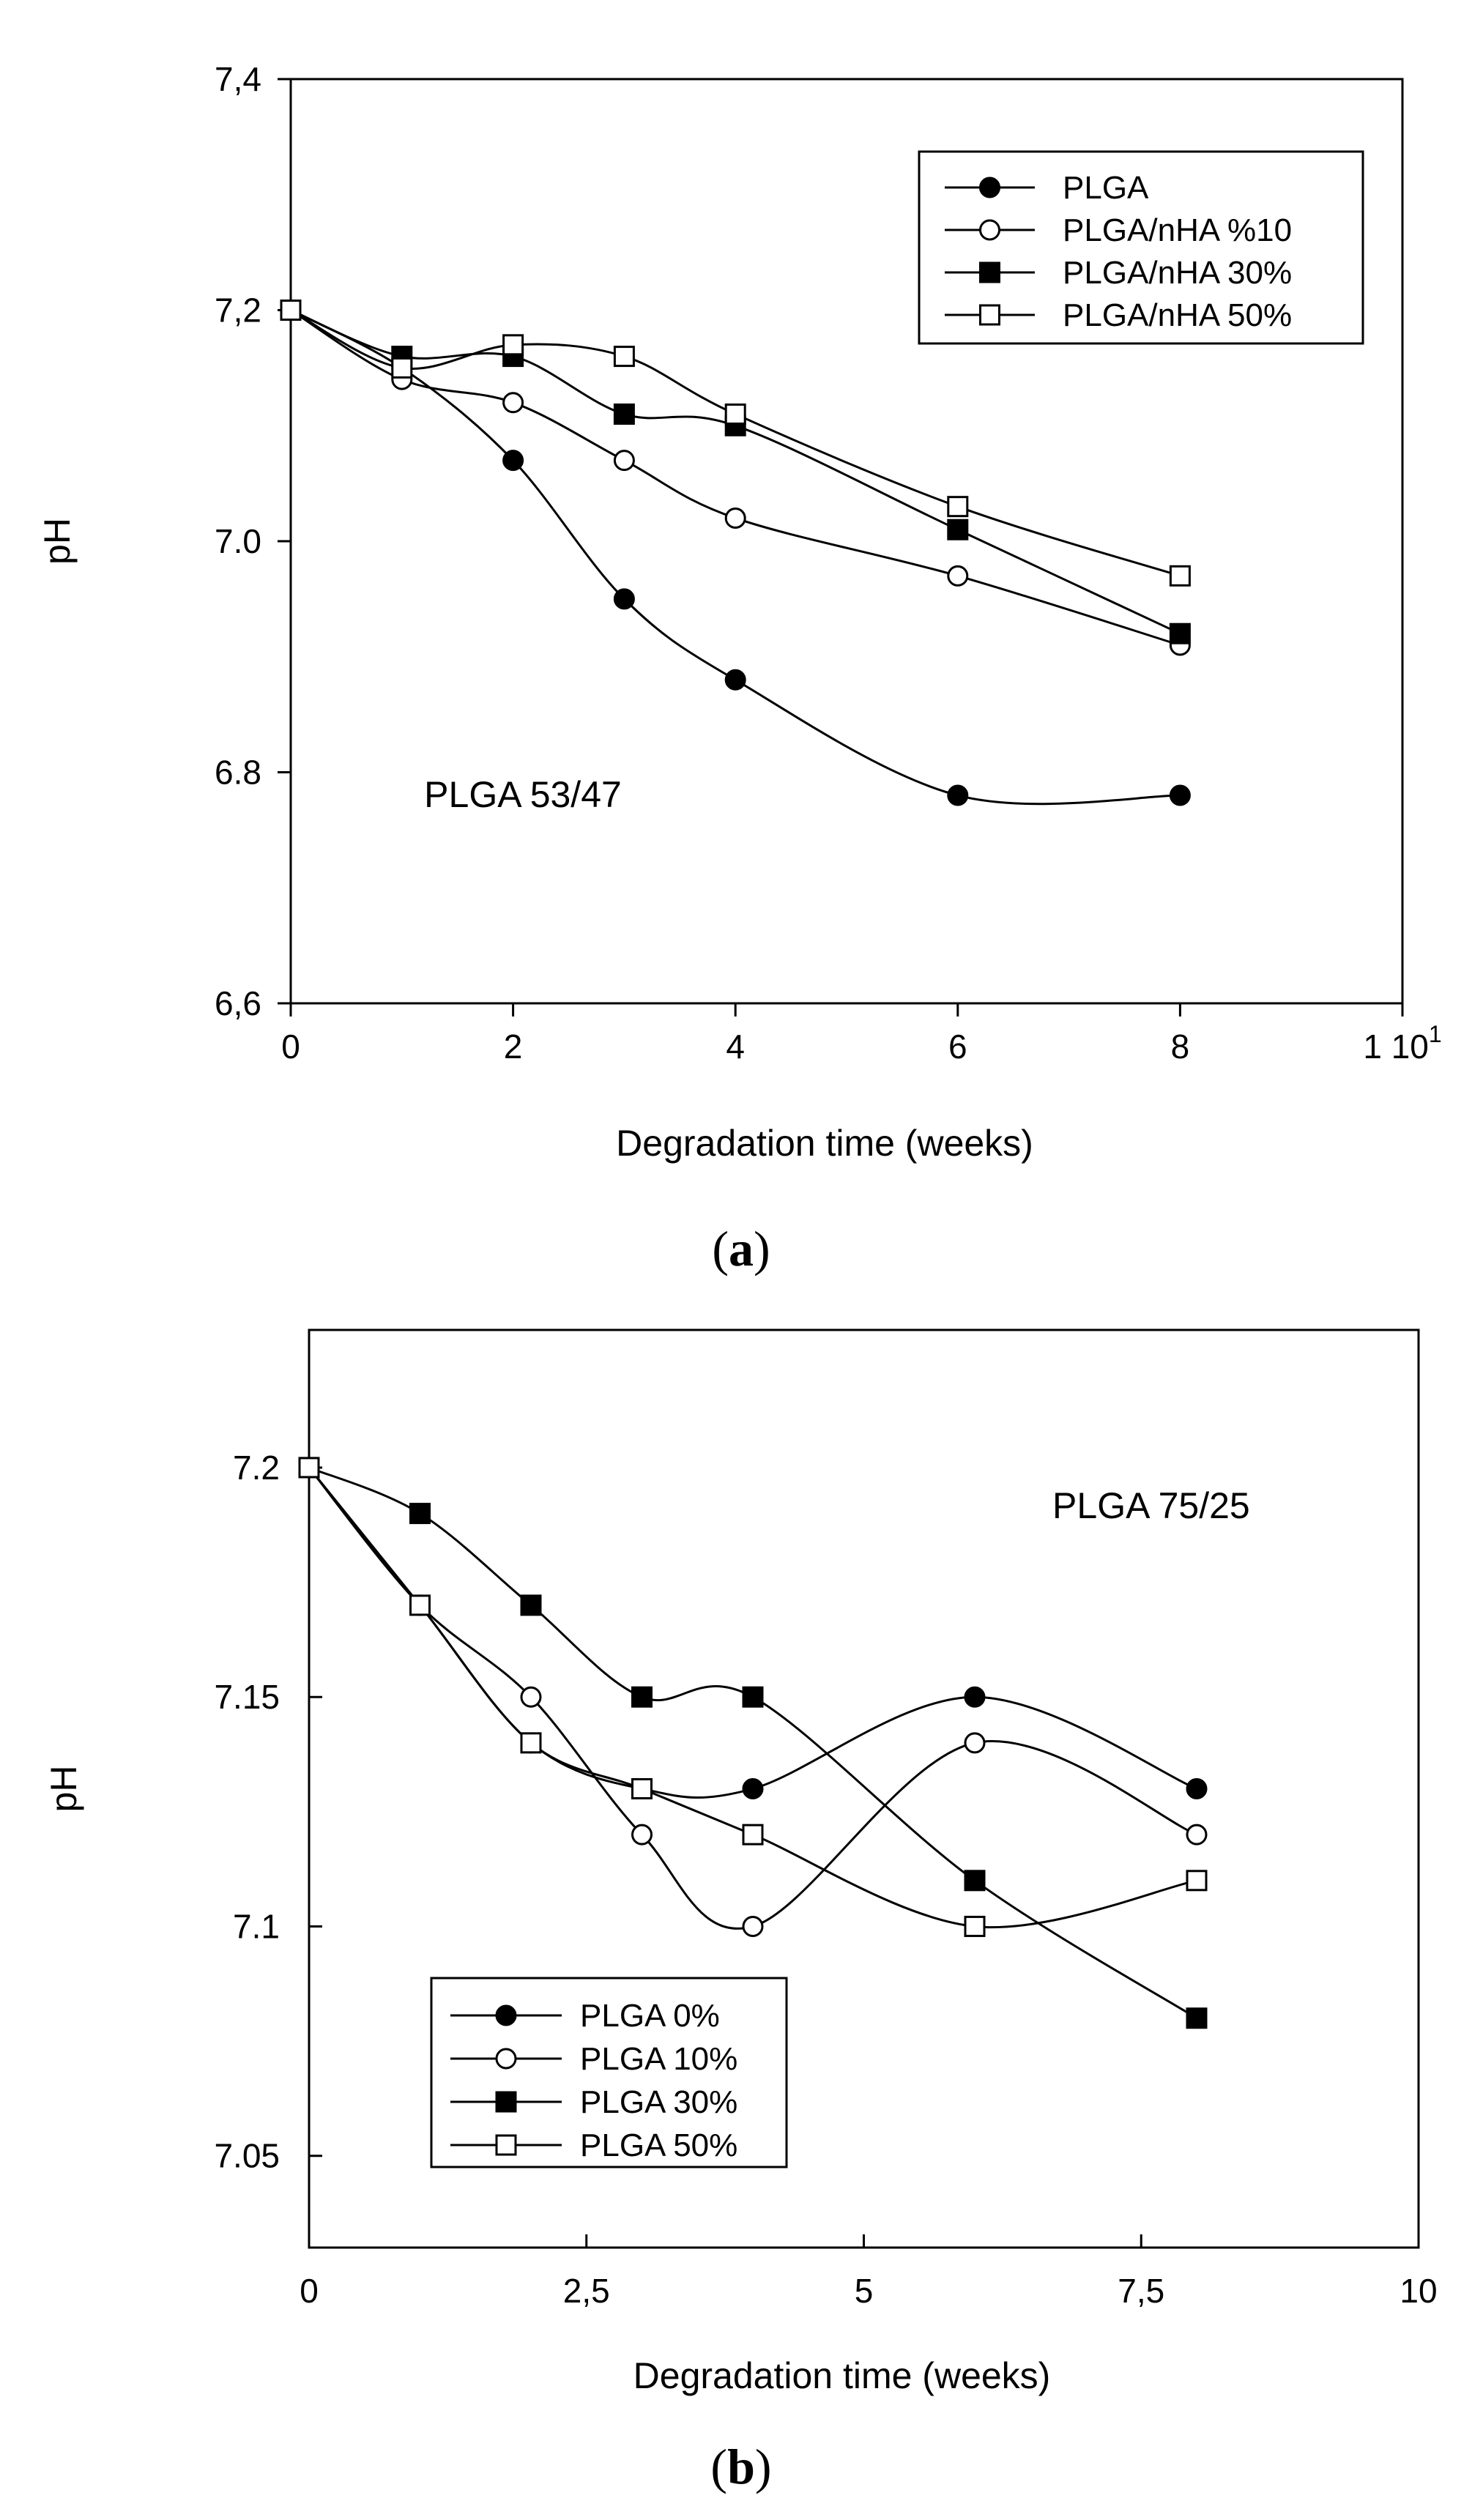 The height and width of the screenshot is (2520, 1483). What do you see at coordinates (238, 310) in the screenshot?
I see `y-tick-label: 7,2` at bounding box center [238, 310].